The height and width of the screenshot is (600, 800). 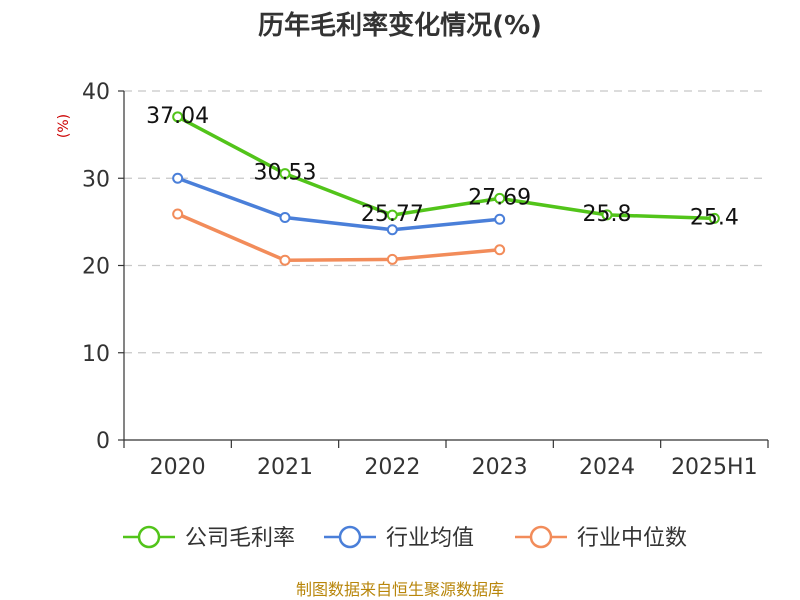 I want to click on source-note: 制图数据来自恒生聚源数据库, so click(x=400, y=589).